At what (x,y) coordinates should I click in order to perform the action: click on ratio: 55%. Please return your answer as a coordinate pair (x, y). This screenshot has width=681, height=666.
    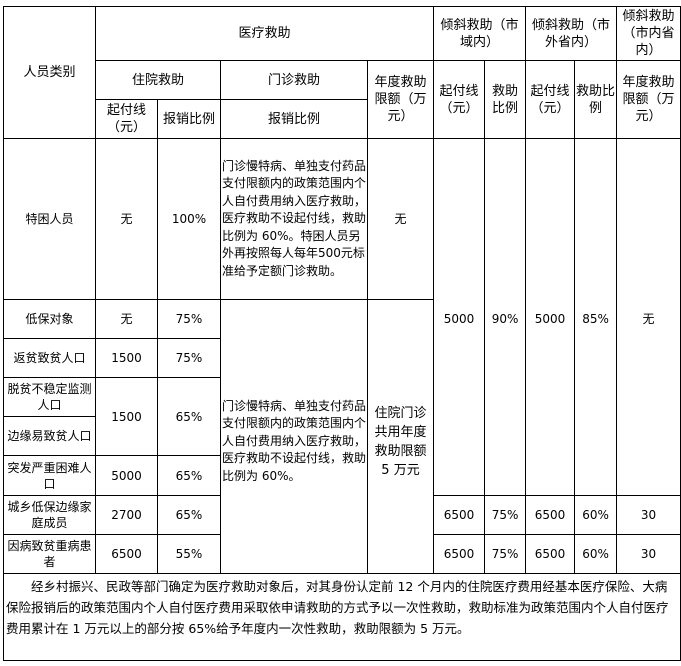
    Looking at the image, I should click on (189, 554).